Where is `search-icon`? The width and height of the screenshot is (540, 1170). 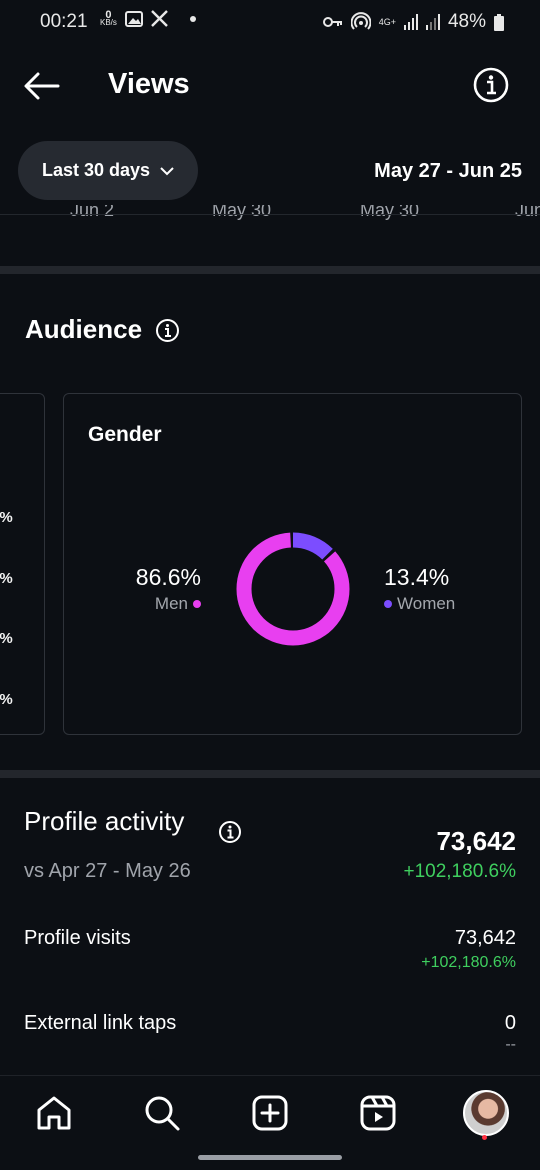 search-icon is located at coordinates (162, 1113).